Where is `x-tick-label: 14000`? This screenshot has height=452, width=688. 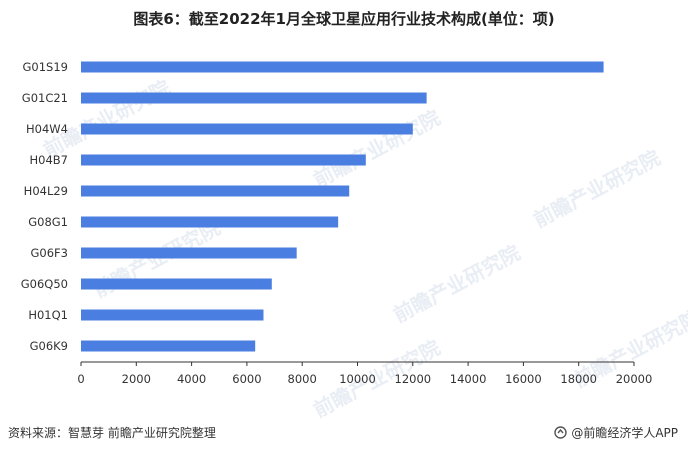
x-tick-label: 14000 is located at coordinates (468, 379).